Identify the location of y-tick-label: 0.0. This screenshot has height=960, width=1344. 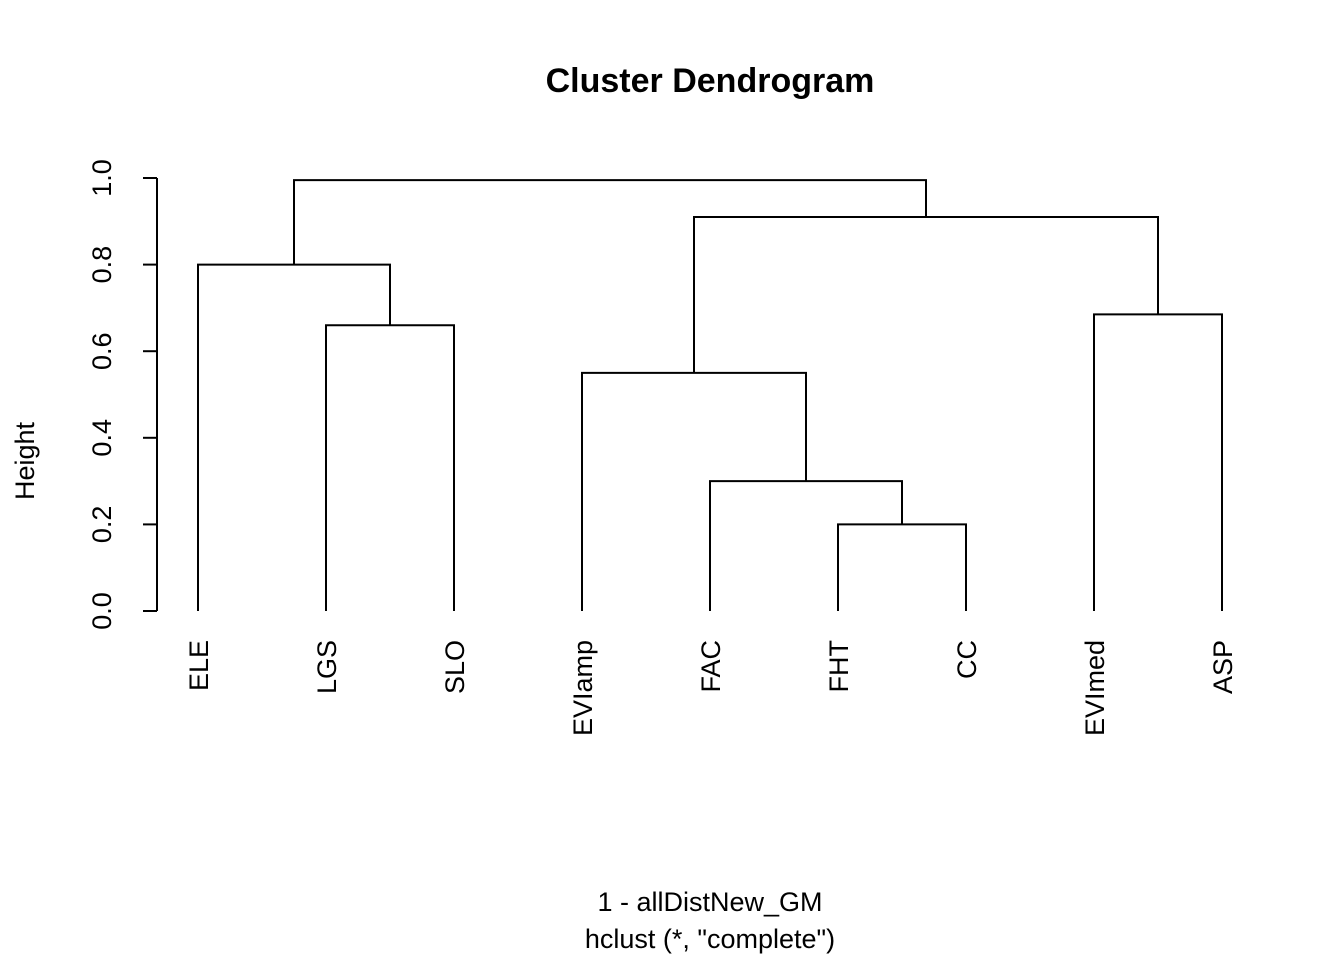
(102, 611).